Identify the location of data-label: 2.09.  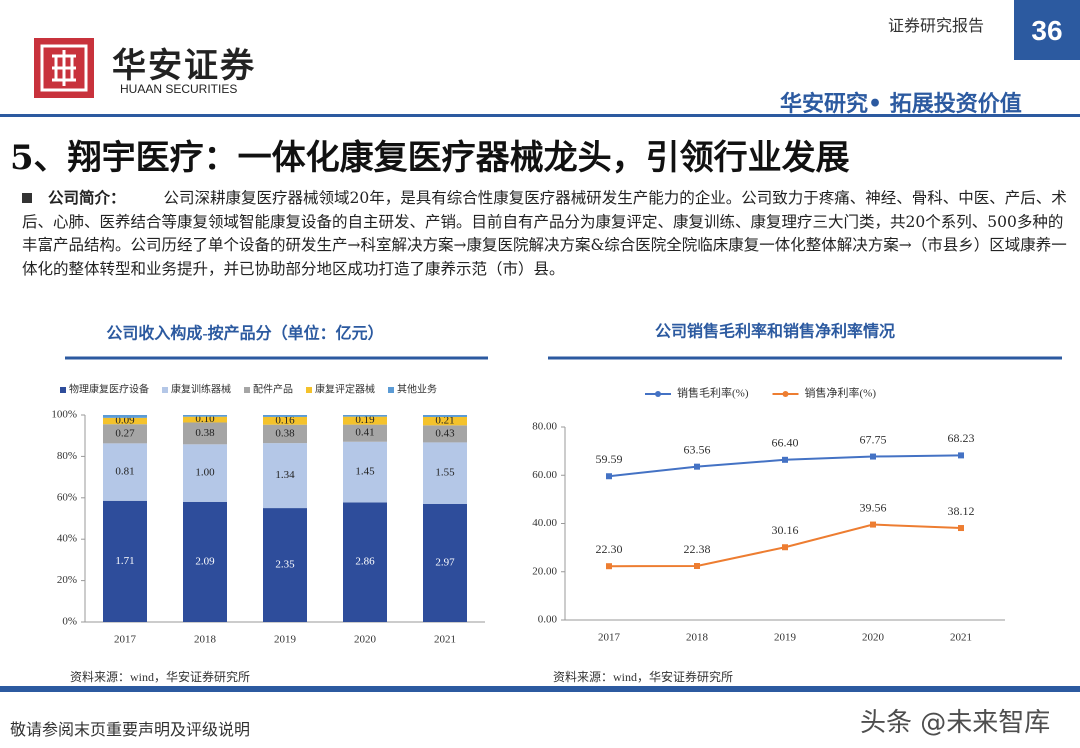
(205, 561).